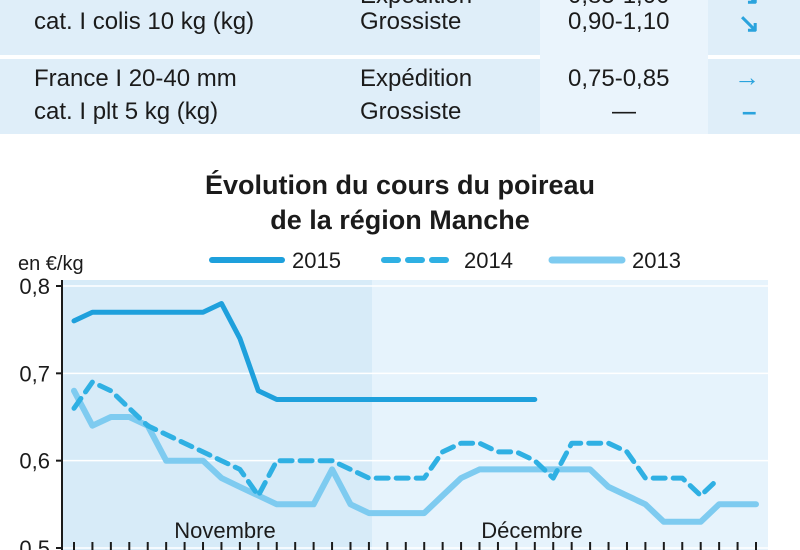 Image resolution: width=800 pixels, height=550 pixels. What do you see at coordinates (135, 78) in the screenshot?
I see `row2-product-top: France I 20-40 mm` at bounding box center [135, 78].